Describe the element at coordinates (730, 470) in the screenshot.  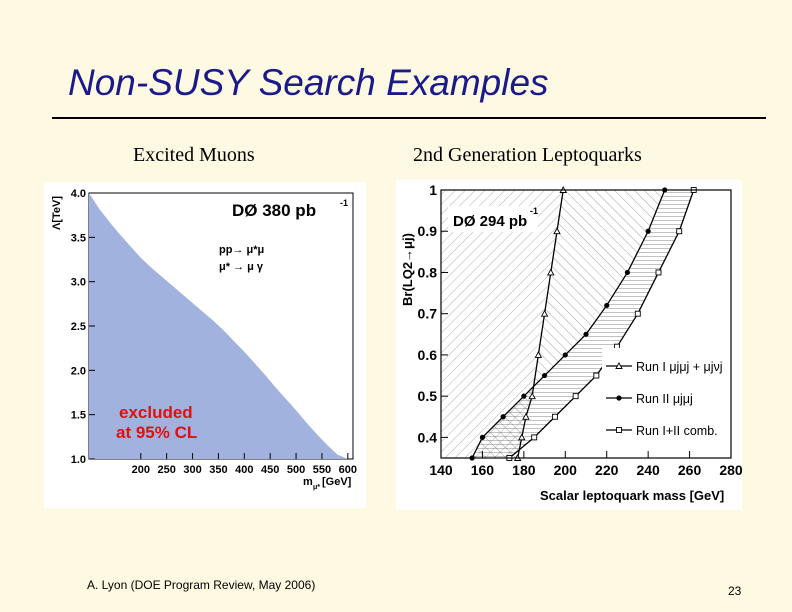
I see `x-tick-label: 280` at that location.